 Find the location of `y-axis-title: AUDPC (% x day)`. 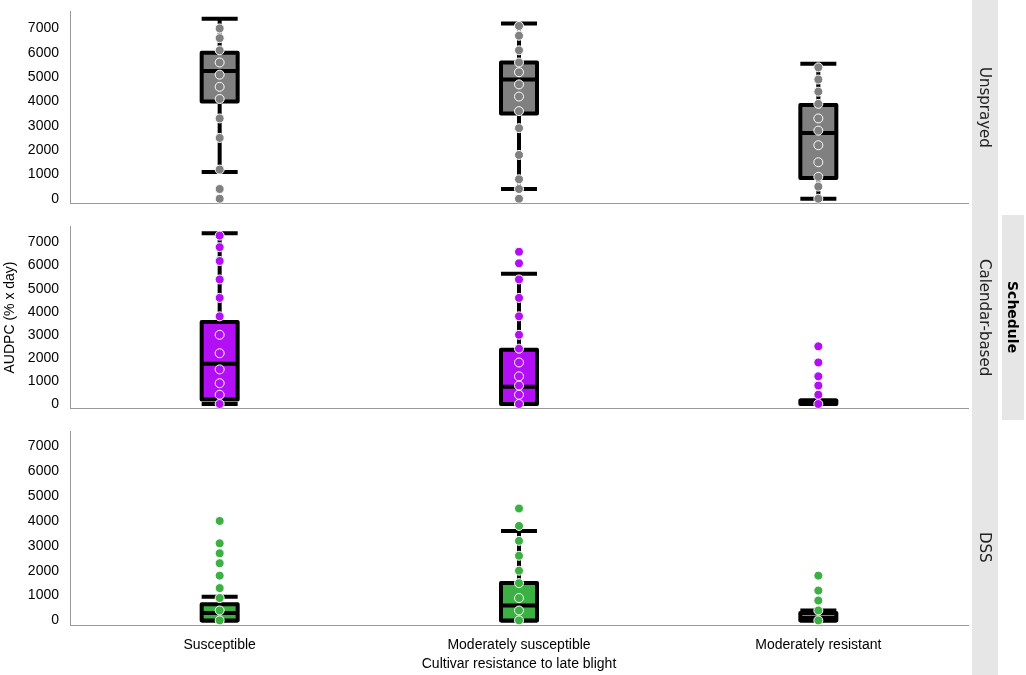

y-axis-title: AUDPC (% x day) is located at coordinates (9, 317).